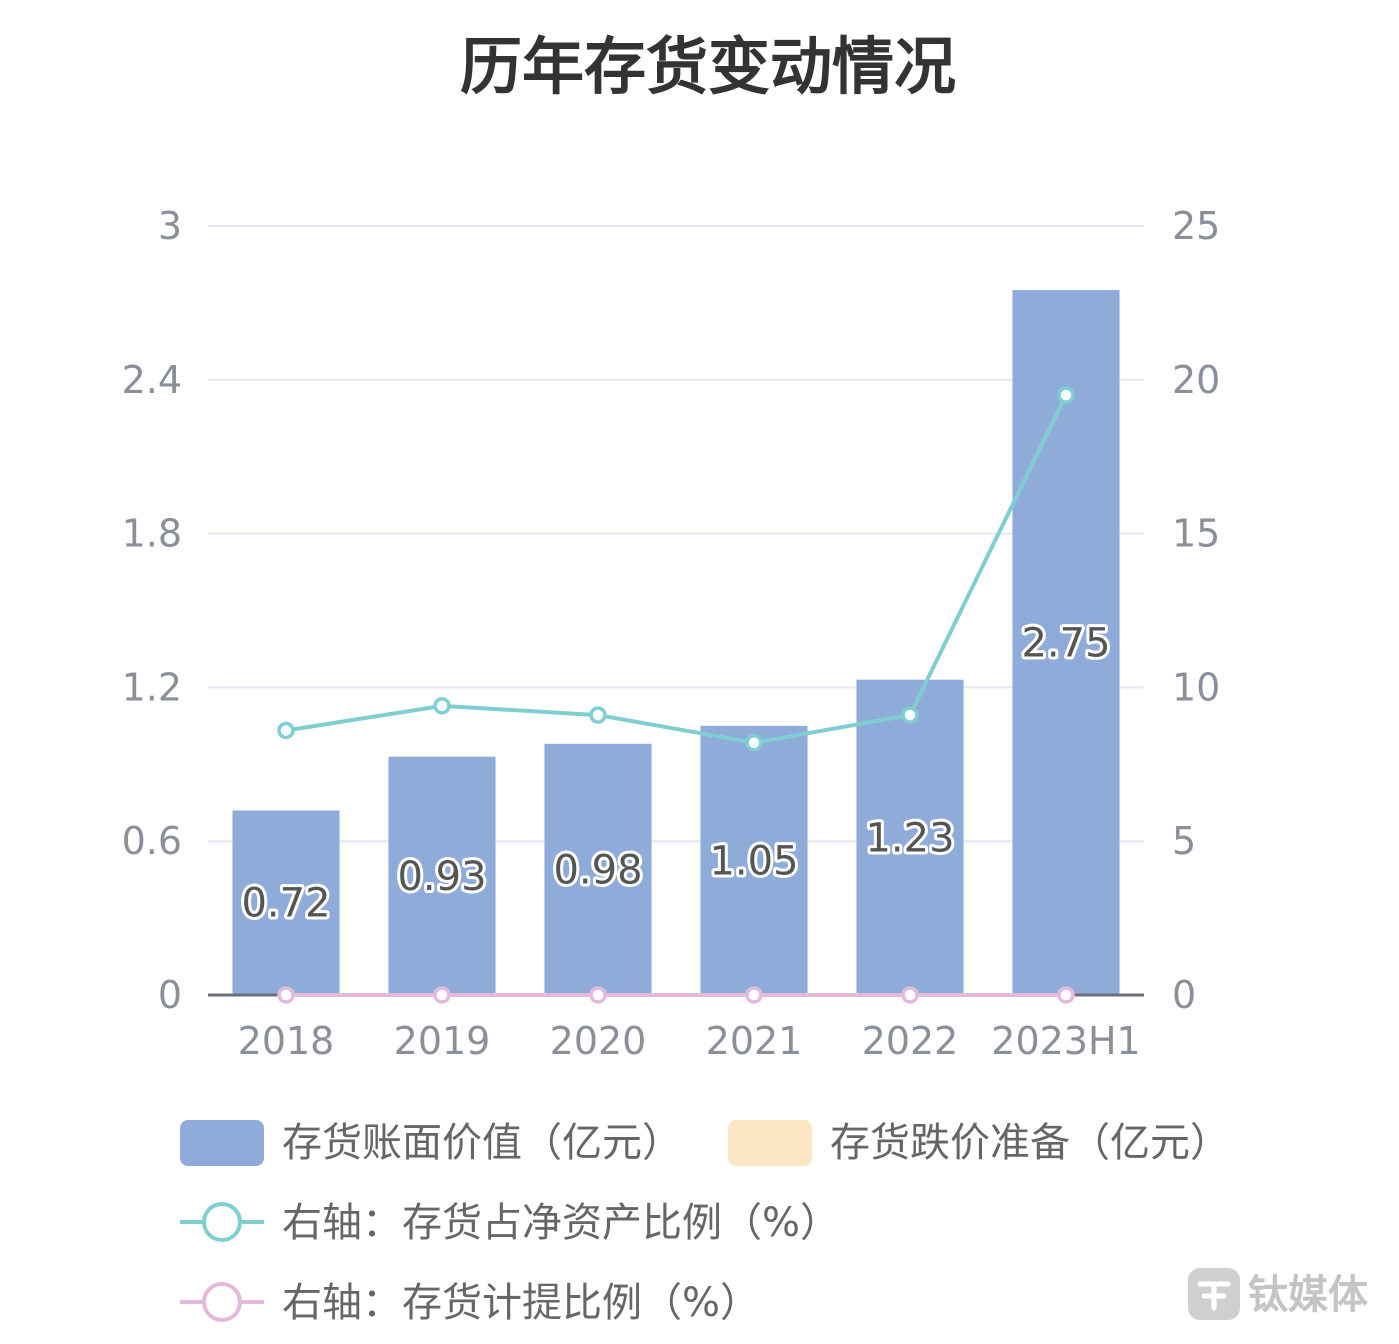  I want to click on left-axis-tick-label: 0.6, so click(152, 841).